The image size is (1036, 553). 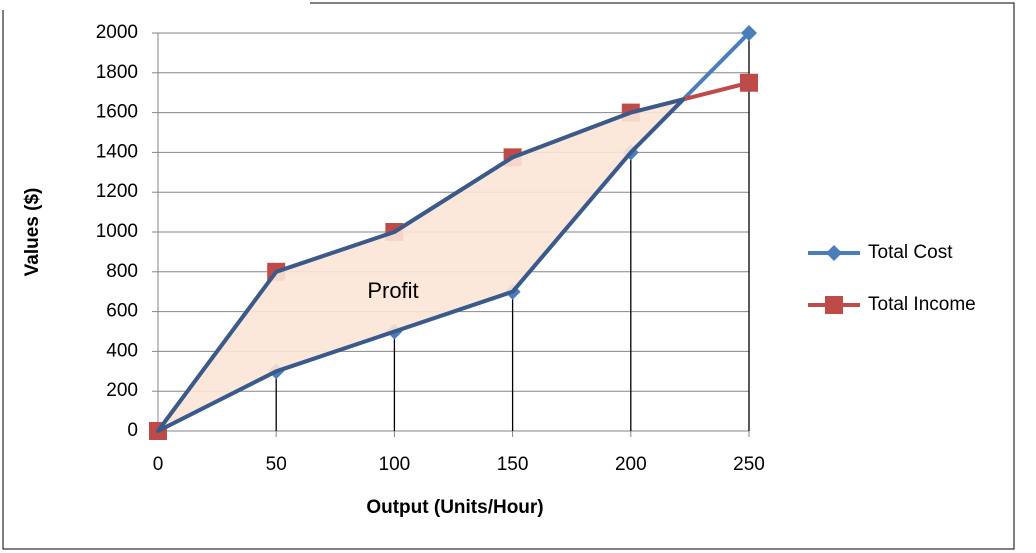 What do you see at coordinates (158, 464) in the screenshot?
I see `x-tick-label: 0` at bounding box center [158, 464].